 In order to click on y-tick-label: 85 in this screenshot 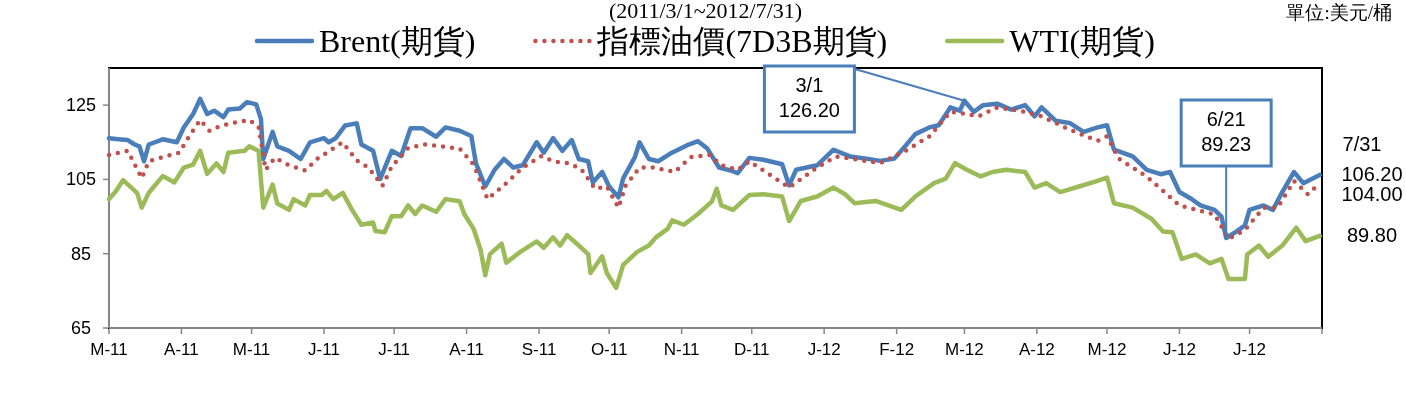, I will do `click(81, 253)`.